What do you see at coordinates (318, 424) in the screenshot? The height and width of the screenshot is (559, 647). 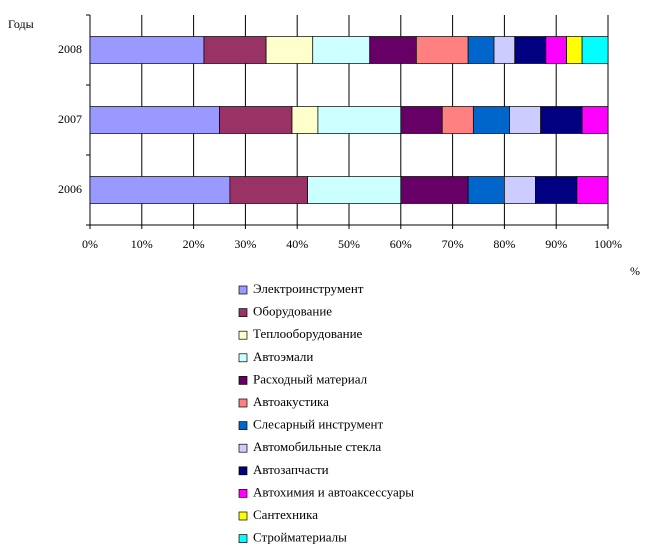 I see `legend-label: Слесарный инструмент` at bounding box center [318, 424].